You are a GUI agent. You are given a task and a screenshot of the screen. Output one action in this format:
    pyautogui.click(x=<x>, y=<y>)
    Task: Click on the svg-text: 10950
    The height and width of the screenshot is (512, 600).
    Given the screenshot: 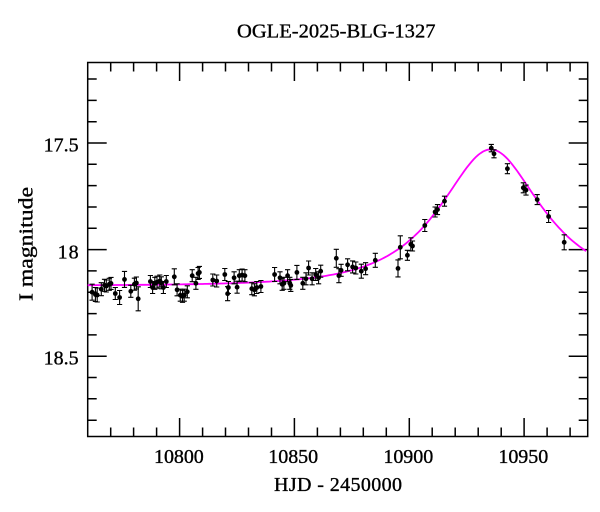 What is the action you would take?
    pyautogui.click(x=523, y=457)
    